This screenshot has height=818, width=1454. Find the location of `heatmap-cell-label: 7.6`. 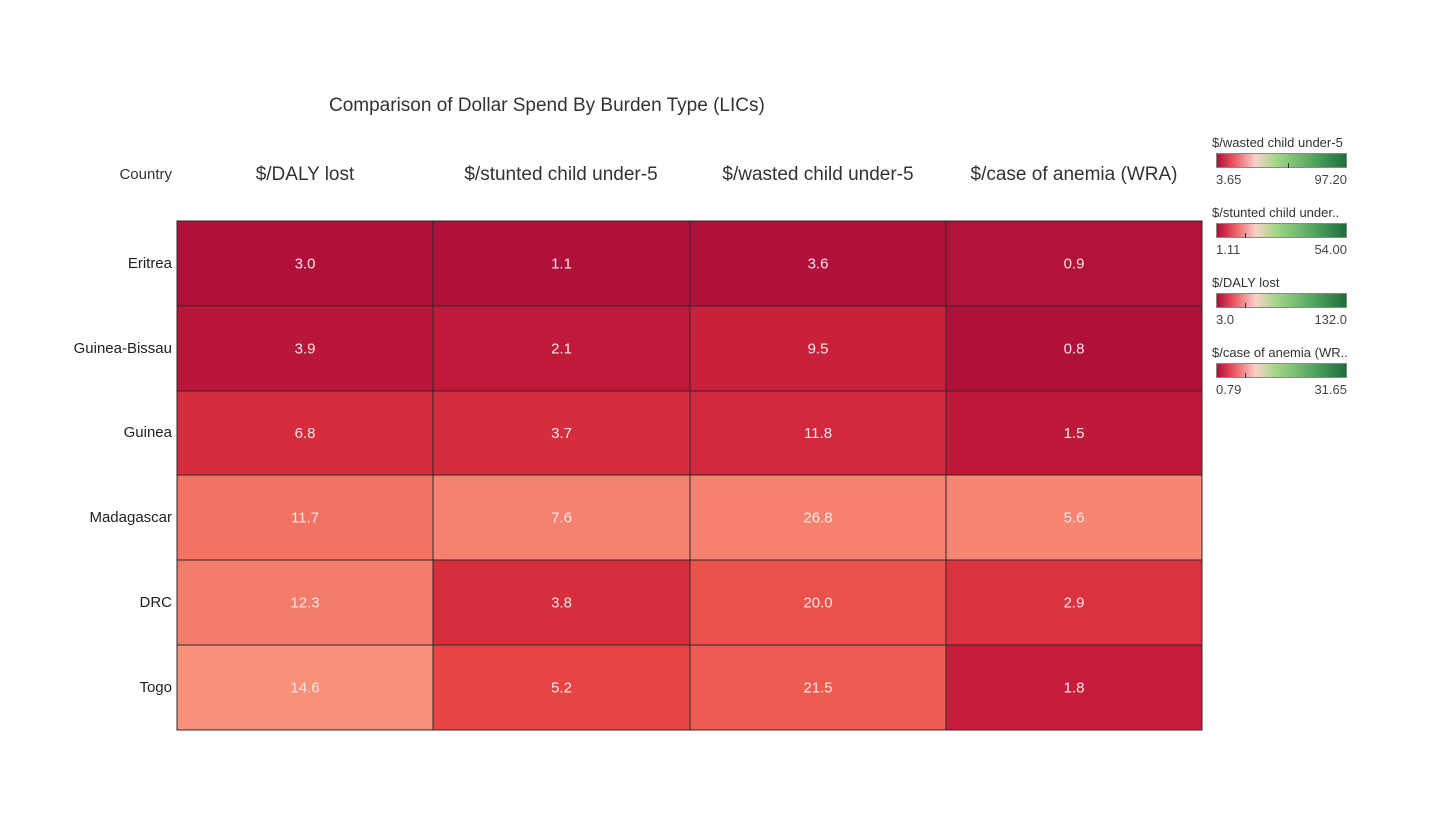

heatmap-cell-label: 7.6 is located at coordinates (561, 518).